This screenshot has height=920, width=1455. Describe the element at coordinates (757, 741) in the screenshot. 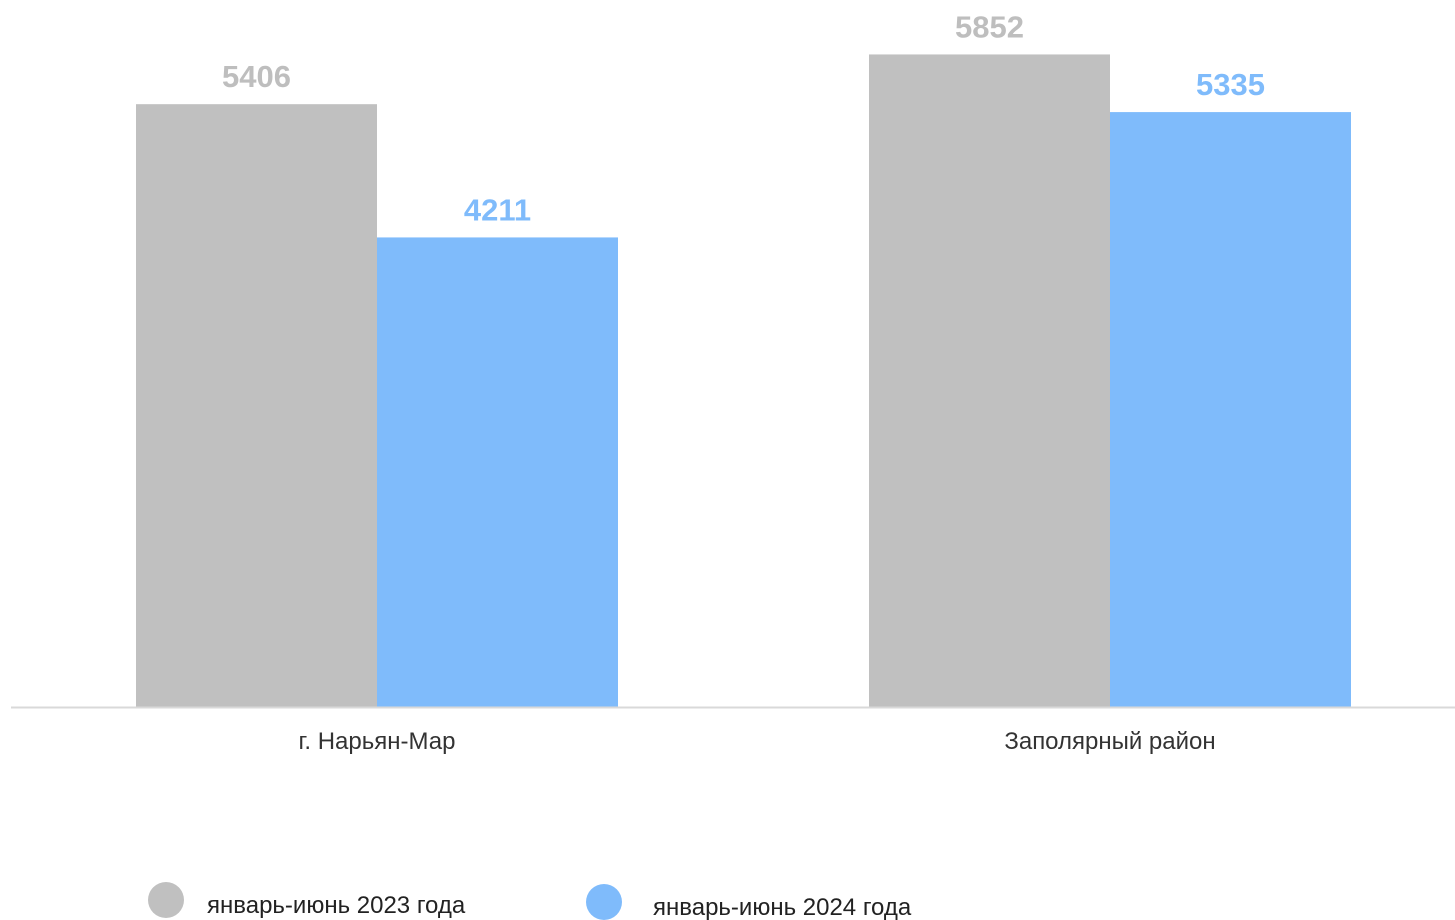

I see `category-labels-layer: г. Нарьян-Мар Заполярный район` at that location.